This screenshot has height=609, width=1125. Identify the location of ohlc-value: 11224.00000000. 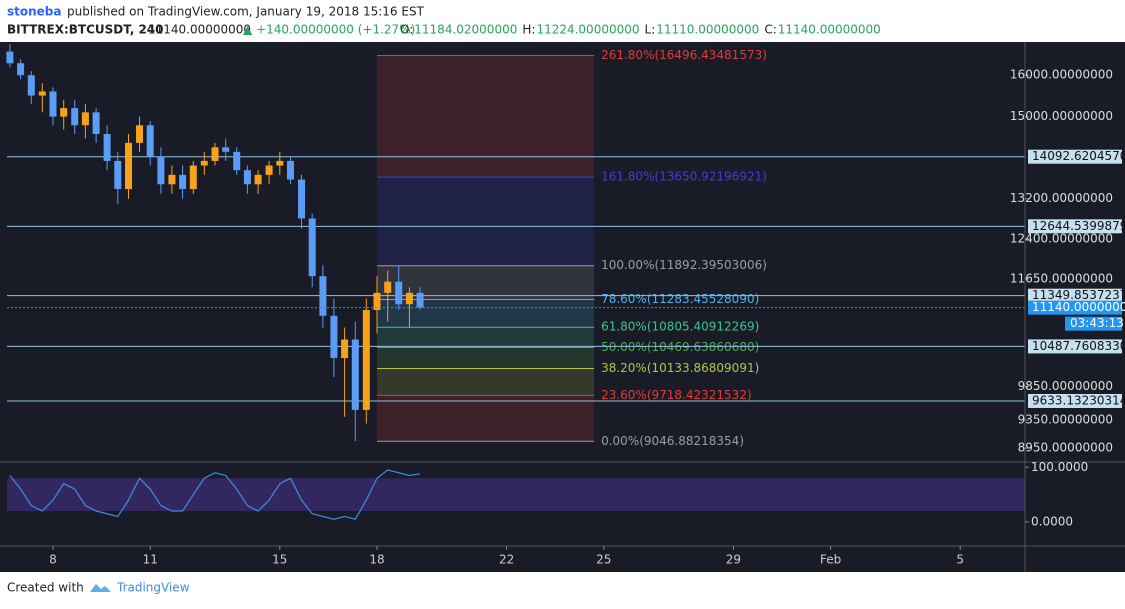
(587, 30).